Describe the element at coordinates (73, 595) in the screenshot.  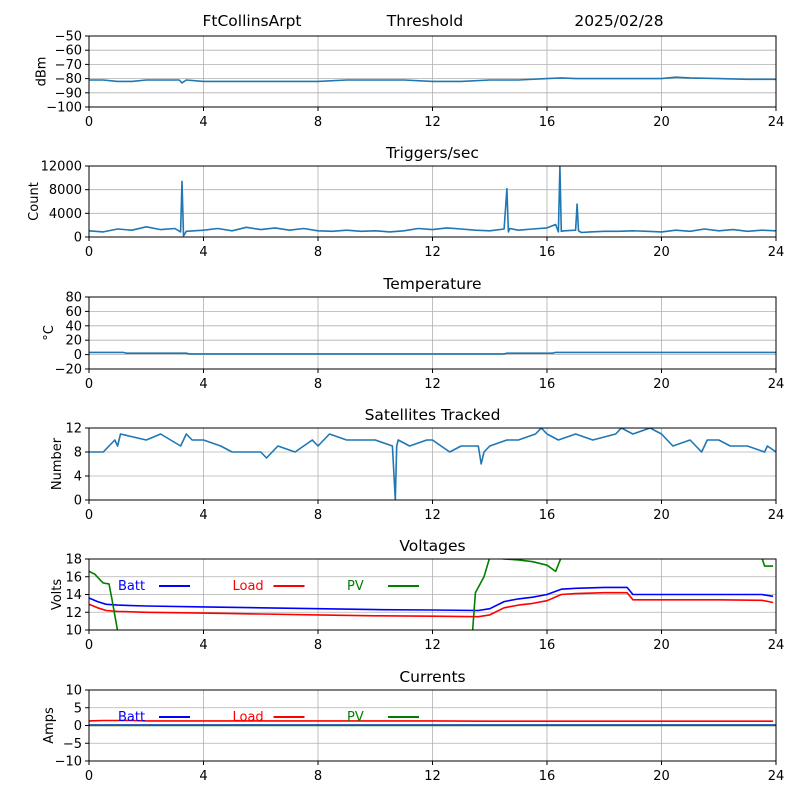
I see `y-tick-label: 14` at that location.